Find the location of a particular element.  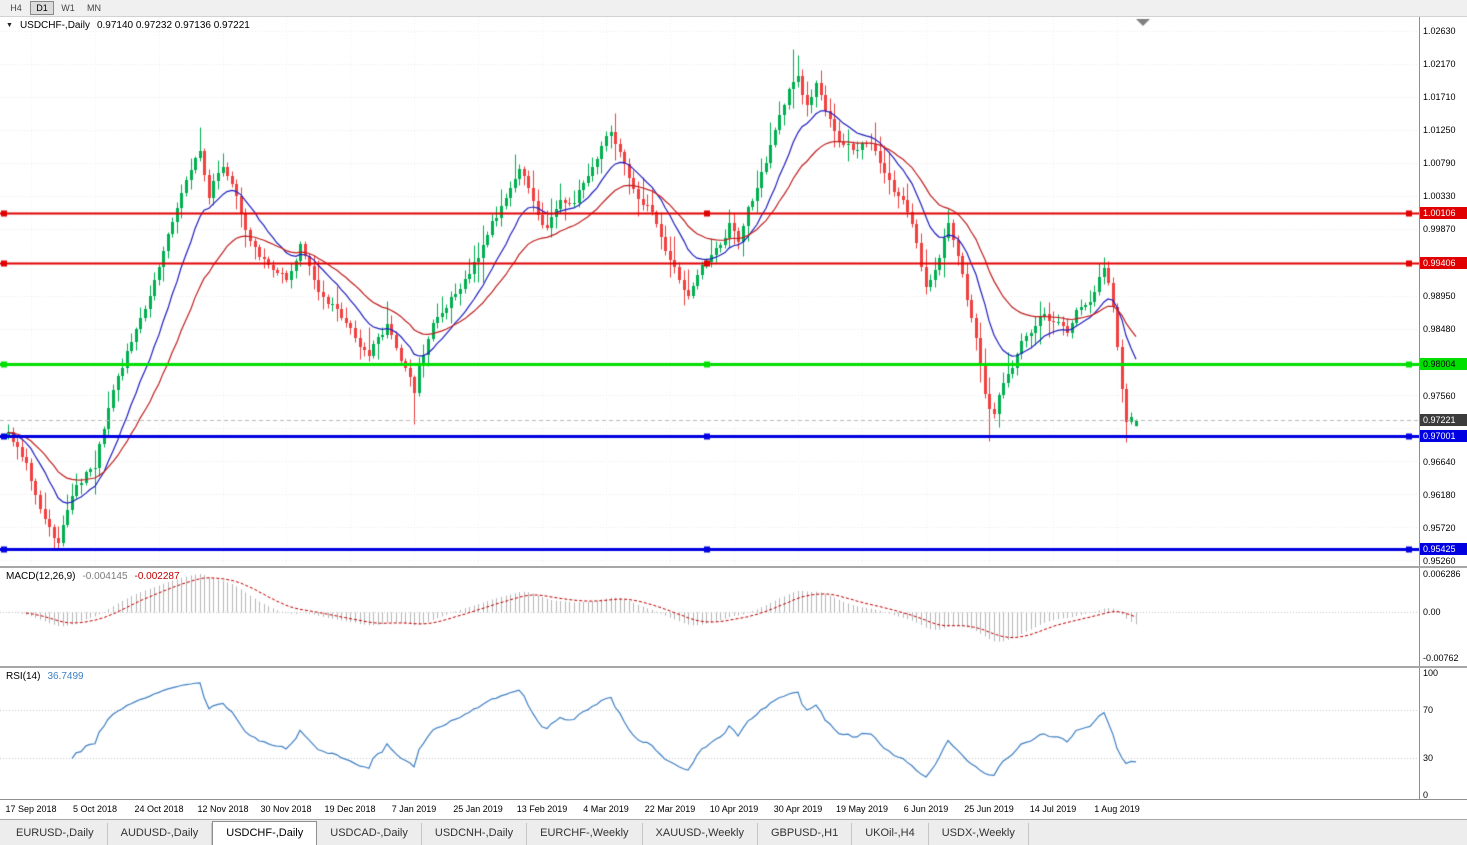

date-label: 25 Jan 2019 is located at coordinates (478, 809).